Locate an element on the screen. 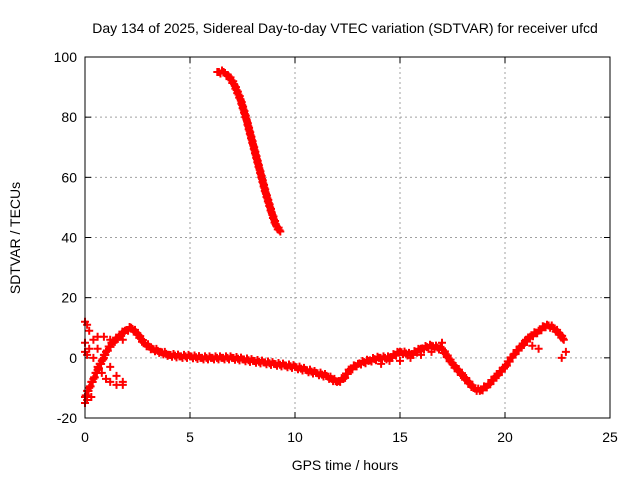 The width and height of the screenshot is (640, 480). y-tick-label: 0 is located at coordinates (73, 358).